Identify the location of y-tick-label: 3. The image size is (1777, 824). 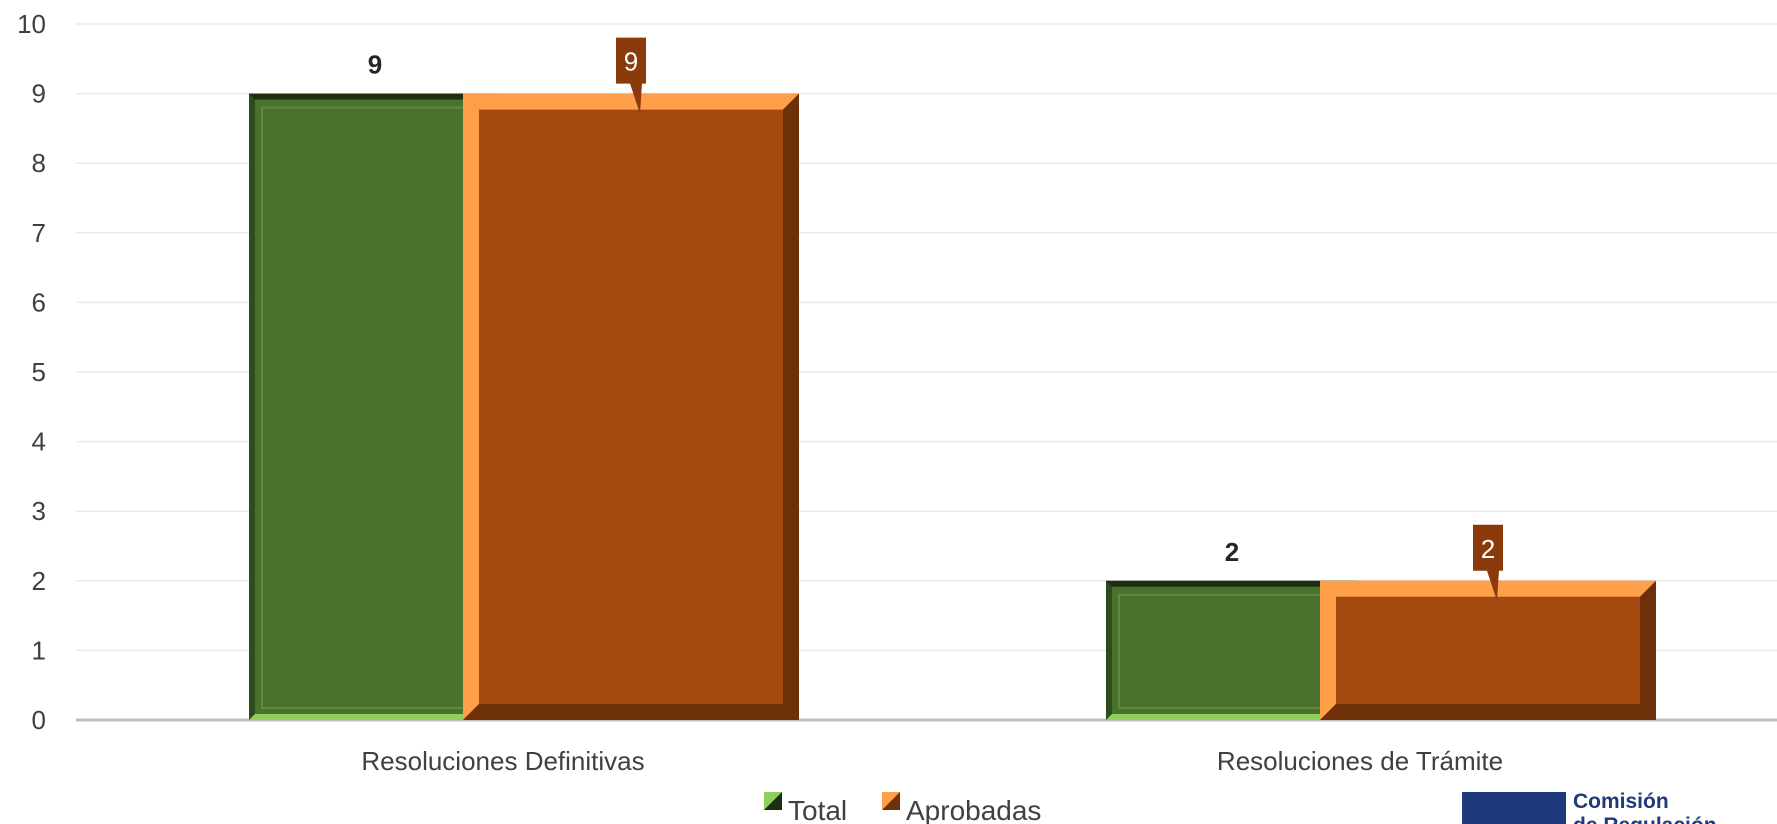
(39, 511).